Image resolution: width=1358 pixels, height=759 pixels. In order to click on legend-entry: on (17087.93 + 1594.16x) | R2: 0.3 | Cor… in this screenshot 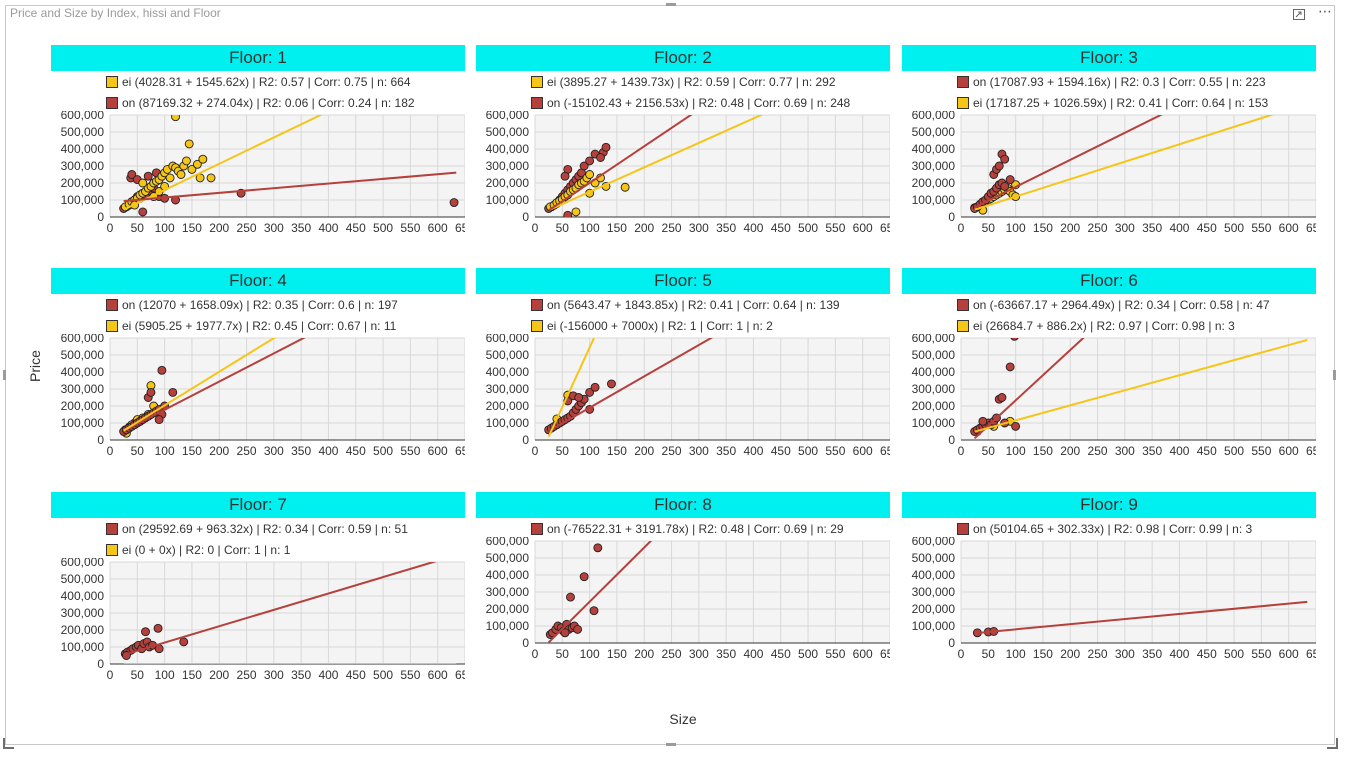, I will do `click(1111, 82)`.